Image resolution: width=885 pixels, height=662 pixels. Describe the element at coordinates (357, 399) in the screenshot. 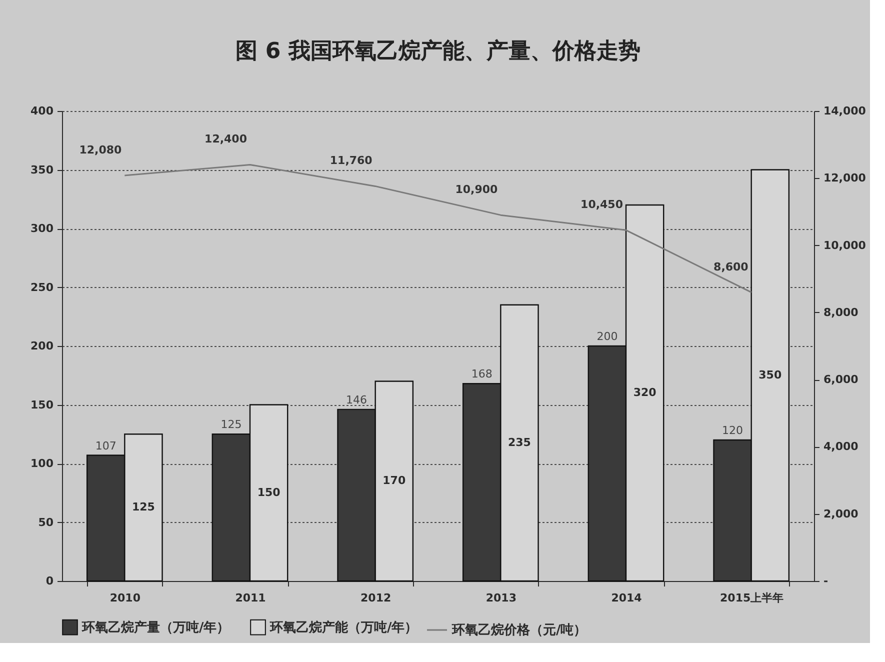

I see `data-label: 146` at that location.